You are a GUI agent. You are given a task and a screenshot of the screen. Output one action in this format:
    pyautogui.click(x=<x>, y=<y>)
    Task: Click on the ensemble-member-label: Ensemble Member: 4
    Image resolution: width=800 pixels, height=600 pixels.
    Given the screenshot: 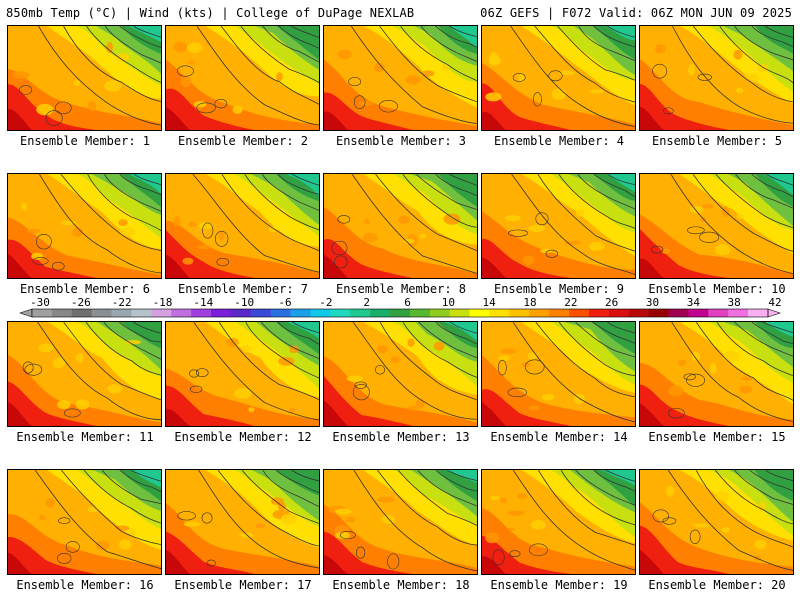 What is the action you would take?
    pyautogui.click(x=559, y=141)
    